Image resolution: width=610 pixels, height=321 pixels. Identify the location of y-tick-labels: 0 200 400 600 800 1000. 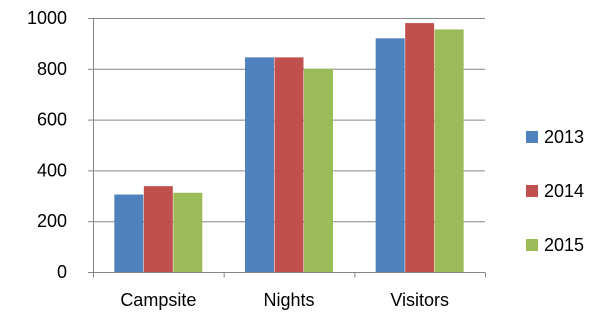
(47, 145).